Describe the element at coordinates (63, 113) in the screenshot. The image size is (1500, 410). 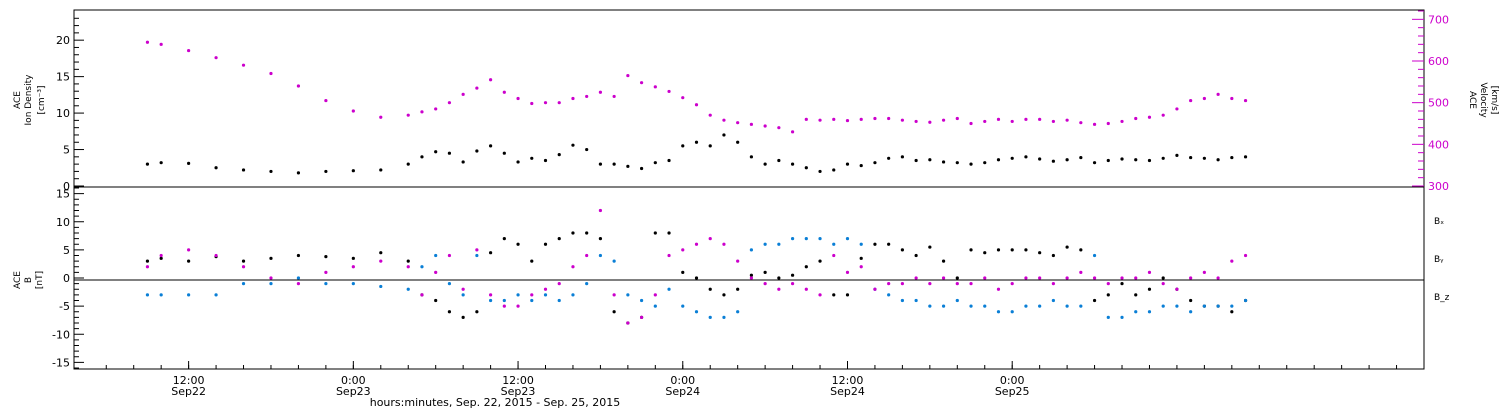
I see `density-tick-label: 10` at that location.